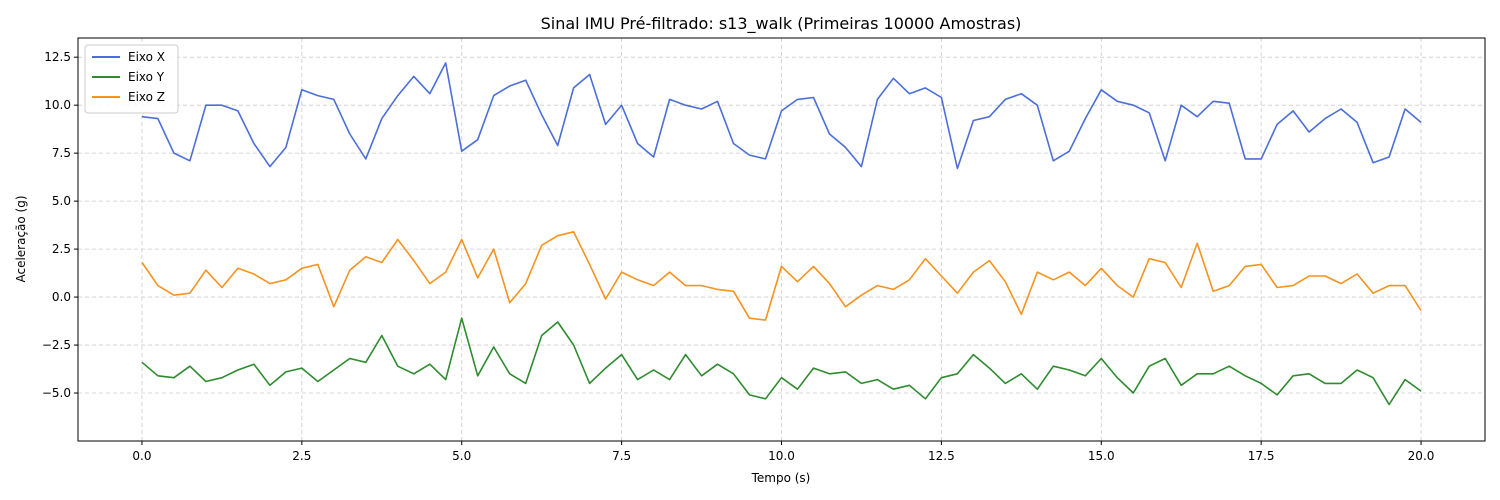  I want to click on y-tick-label: 5.0, so click(61, 201).